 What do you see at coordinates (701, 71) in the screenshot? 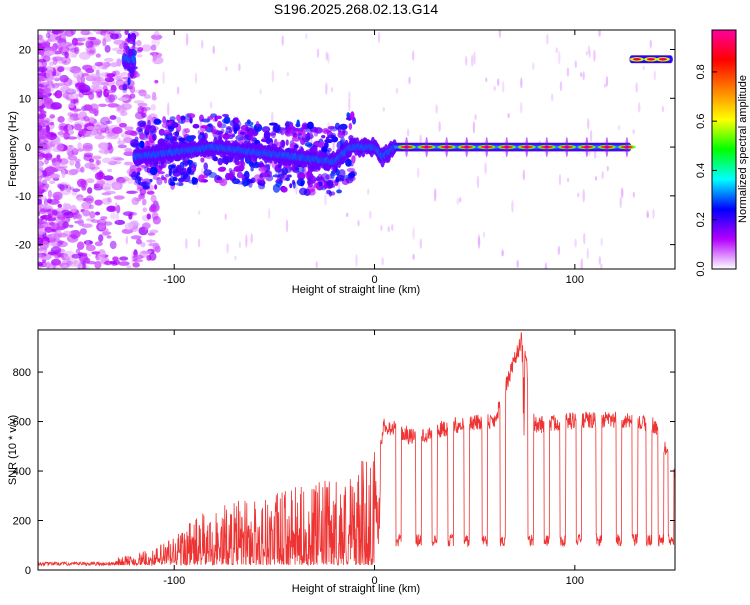
I see `colorbar-tick-label: 0.8` at bounding box center [701, 71].